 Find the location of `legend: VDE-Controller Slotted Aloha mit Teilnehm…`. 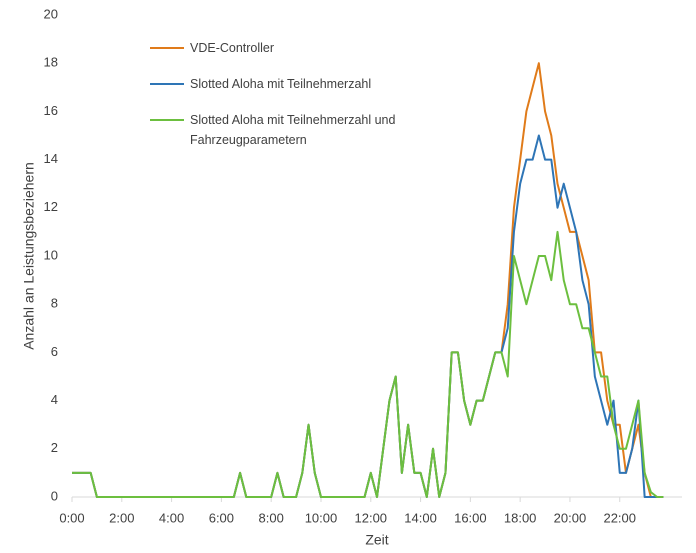

legend: VDE-Controller Slotted Aloha mit Teilnehm… is located at coordinates (295, 102).